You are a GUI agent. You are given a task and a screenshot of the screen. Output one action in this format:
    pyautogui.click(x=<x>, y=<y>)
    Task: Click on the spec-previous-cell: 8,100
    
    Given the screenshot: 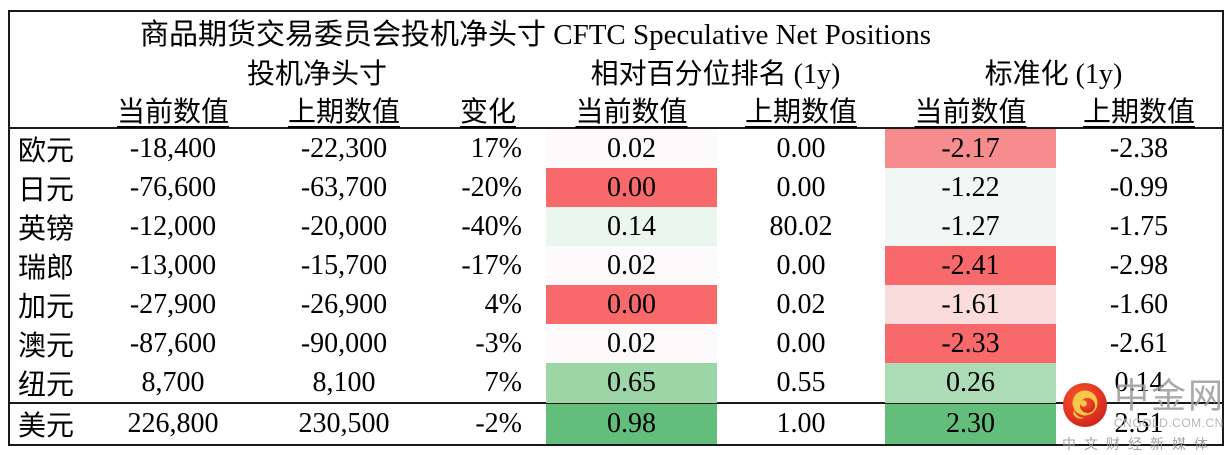 What is the action you would take?
    pyautogui.click(x=344, y=382)
    